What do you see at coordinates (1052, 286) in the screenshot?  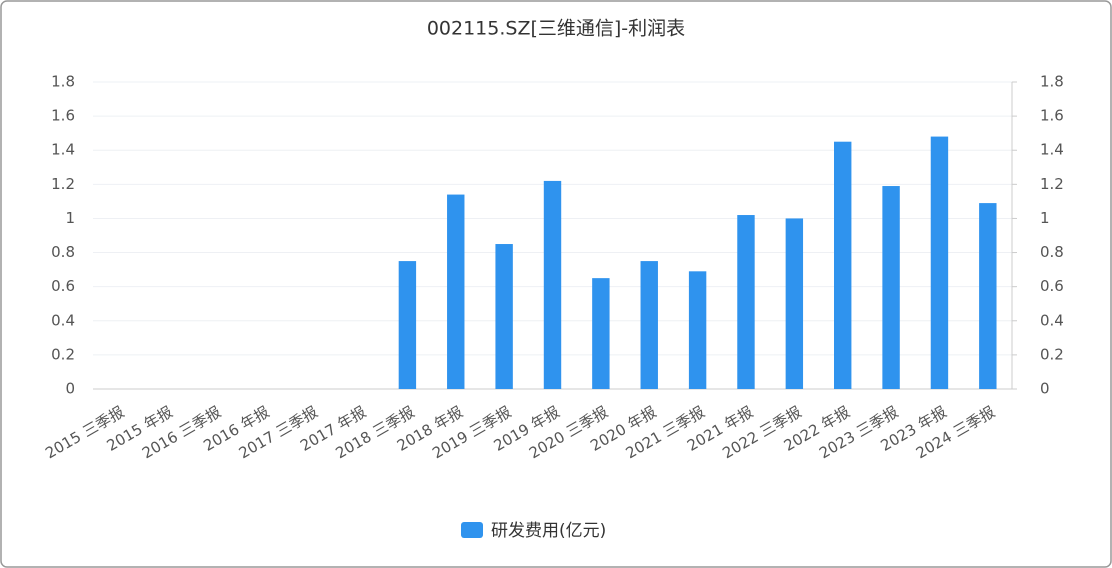 I see `y2-tick-label: 0.6` at bounding box center [1052, 286].